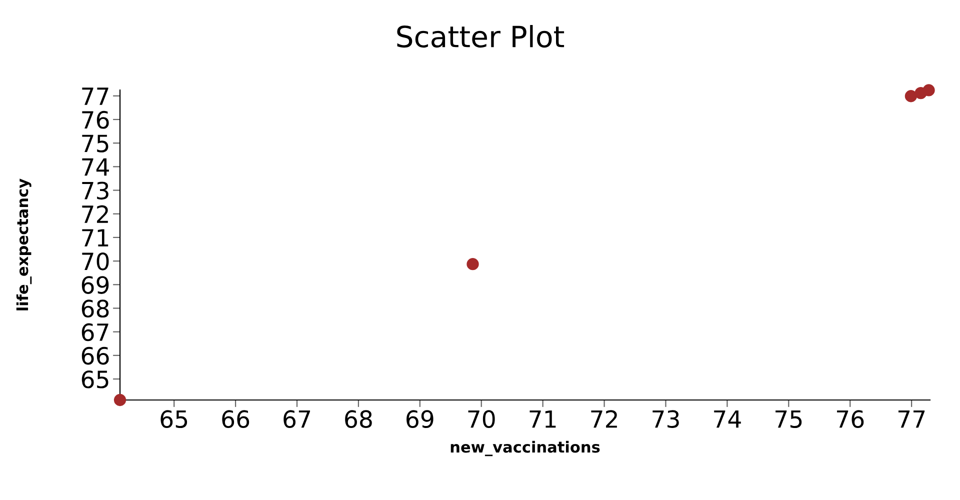  What do you see at coordinates (95, 143) in the screenshot?
I see `y-tick-label: 75` at bounding box center [95, 143].